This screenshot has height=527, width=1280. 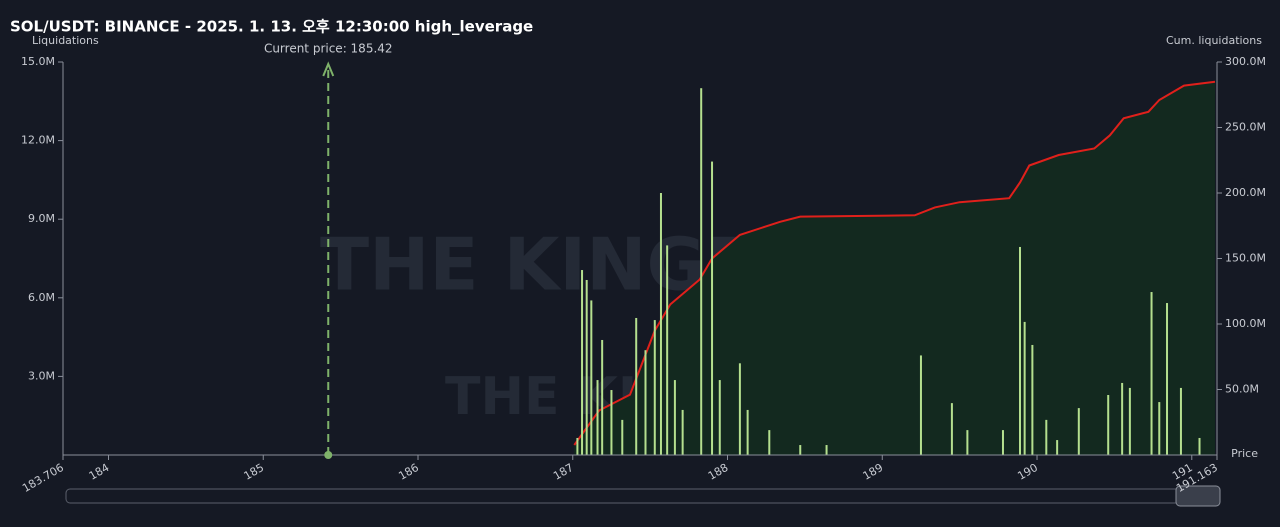 What do you see at coordinates (1198, 496) in the screenshot?
I see `scroll-handle` at bounding box center [1198, 496].